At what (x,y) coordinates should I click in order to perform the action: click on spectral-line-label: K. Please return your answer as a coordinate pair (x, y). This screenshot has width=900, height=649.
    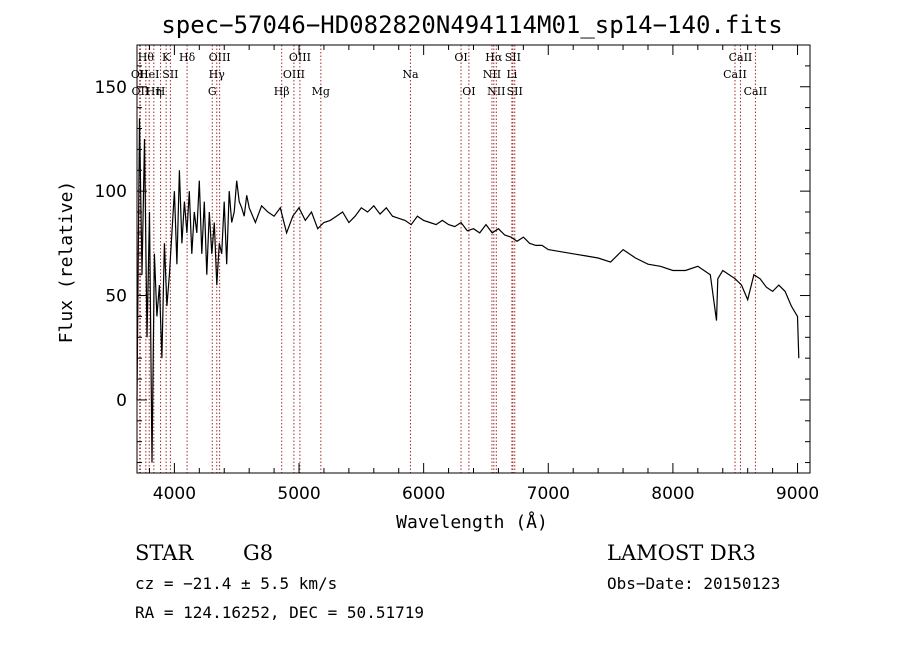
    Looking at the image, I should click on (166, 57).